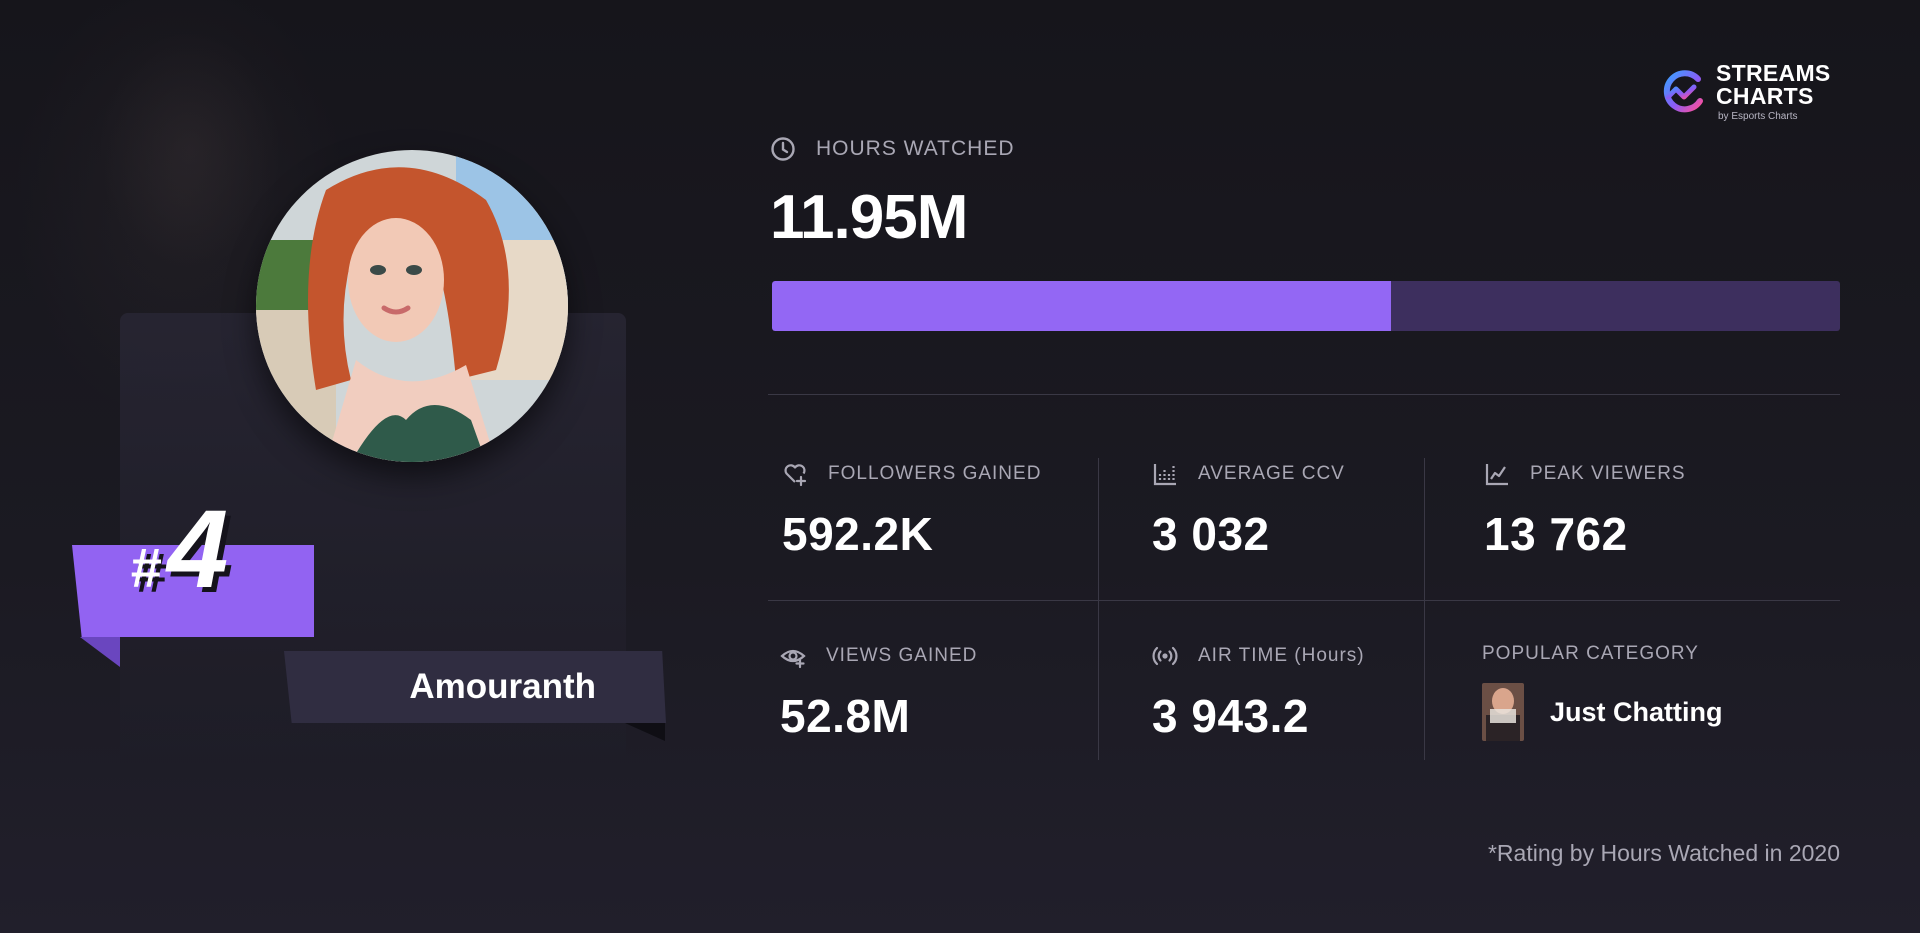 This screenshot has height=933, width=1920. What do you see at coordinates (1304, 600) in the screenshot?
I see `divider-middle` at bounding box center [1304, 600].